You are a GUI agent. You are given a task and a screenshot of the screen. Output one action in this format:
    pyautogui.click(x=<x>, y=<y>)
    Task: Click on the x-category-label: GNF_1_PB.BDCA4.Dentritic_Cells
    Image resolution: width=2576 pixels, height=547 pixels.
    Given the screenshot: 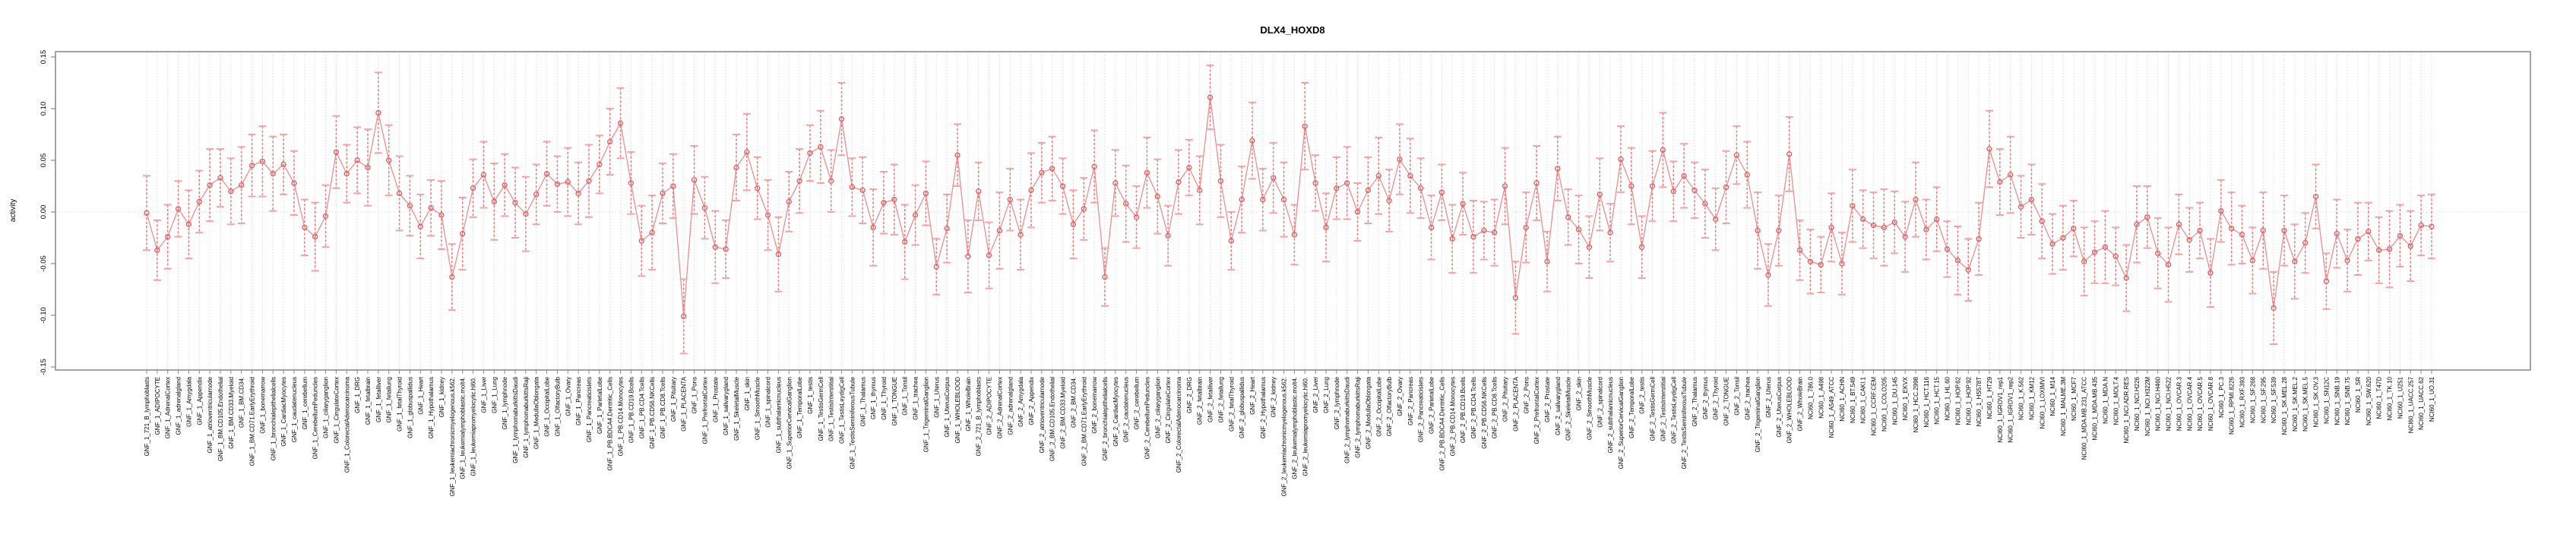 What is the action you would take?
    pyautogui.click(x=610, y=424)
    